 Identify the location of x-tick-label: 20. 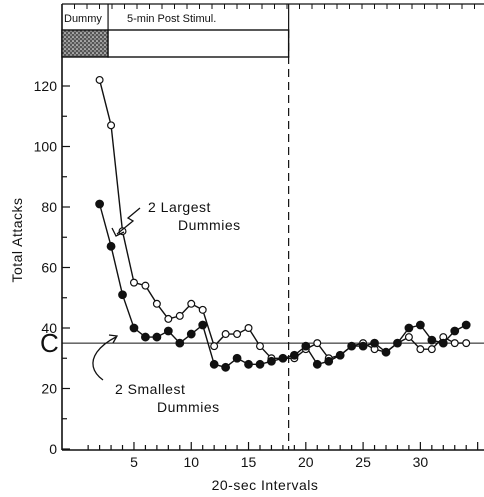
(306, 462).